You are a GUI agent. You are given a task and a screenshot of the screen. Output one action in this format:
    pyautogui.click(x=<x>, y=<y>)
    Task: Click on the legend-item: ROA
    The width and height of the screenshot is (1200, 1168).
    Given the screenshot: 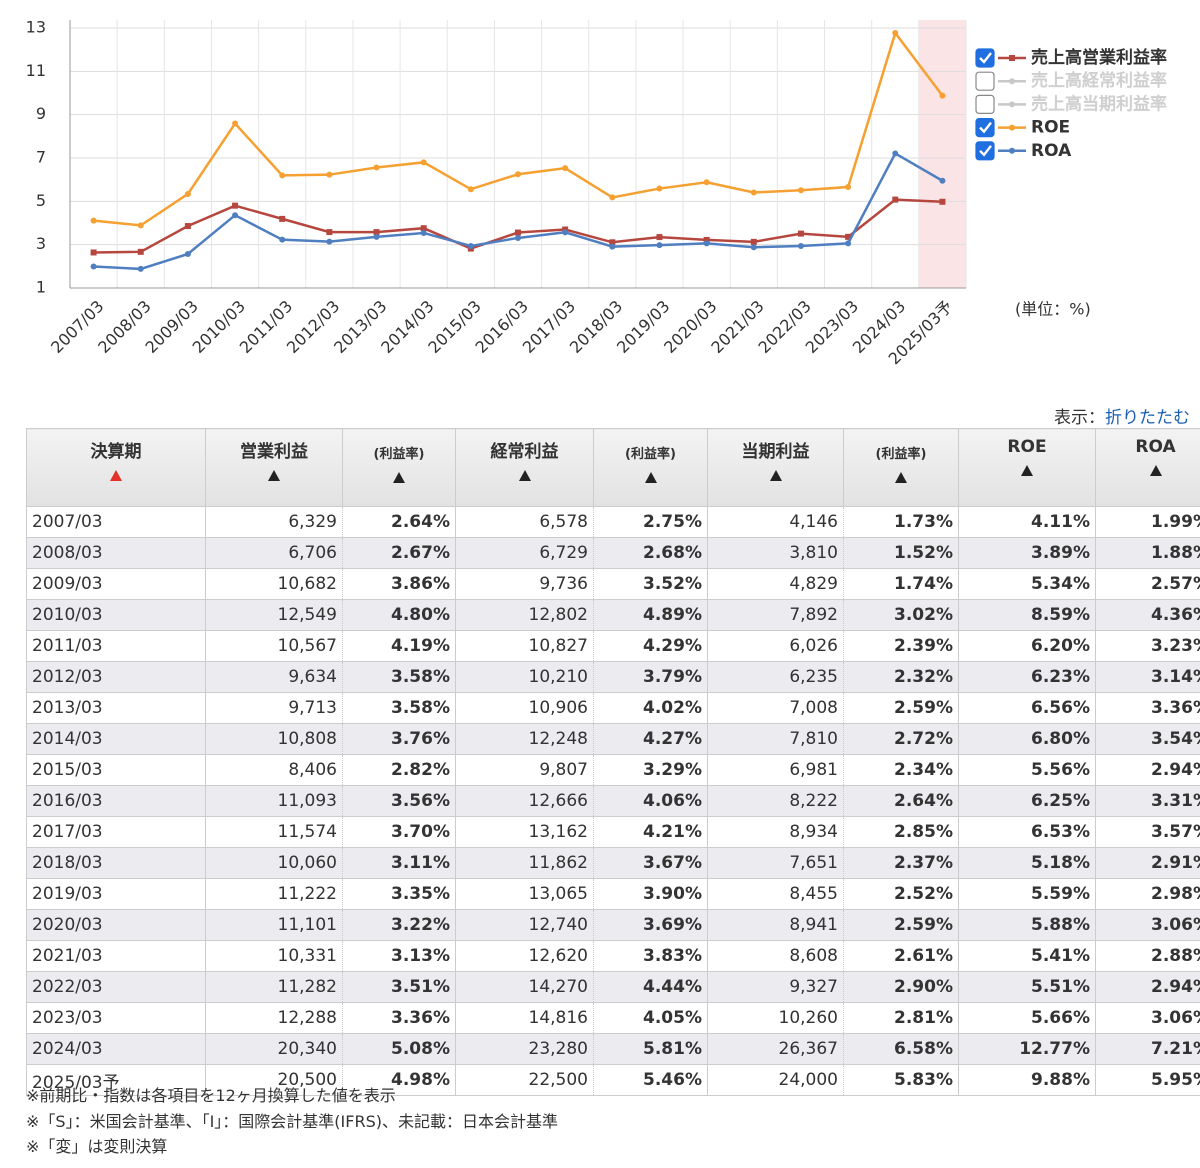 What is the action you would take?
    pyautogui.click(x=1023, y=151)
    